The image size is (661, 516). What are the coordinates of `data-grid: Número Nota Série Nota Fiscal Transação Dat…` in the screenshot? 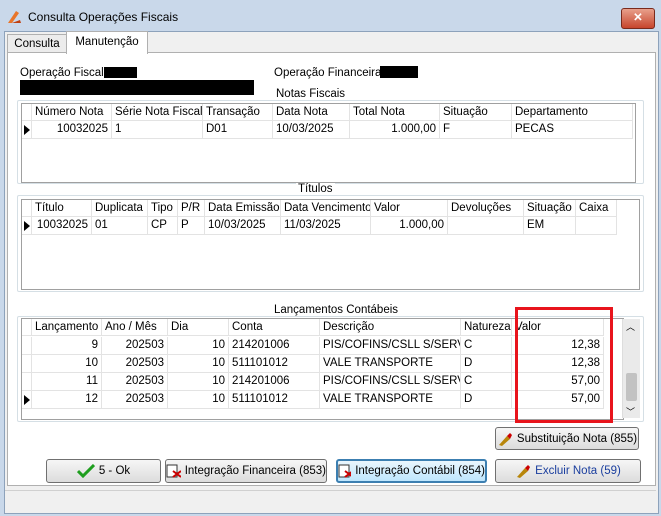 It's located at (328, 143).